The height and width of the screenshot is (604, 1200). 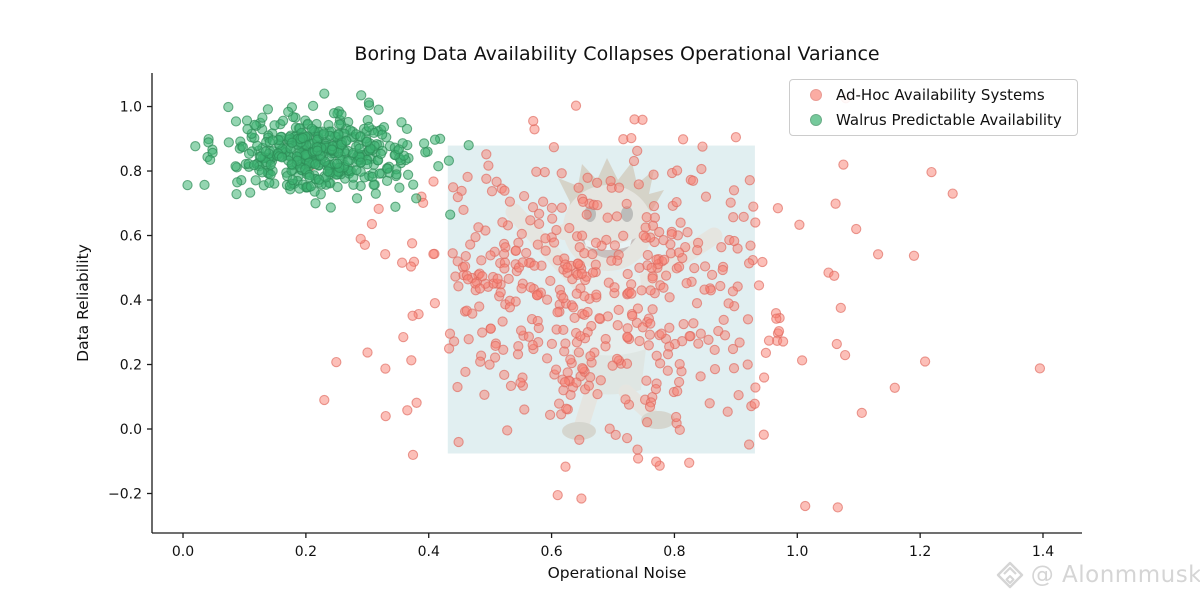 I want to click on svg-text: 1.2, so click(x=920, y=552).